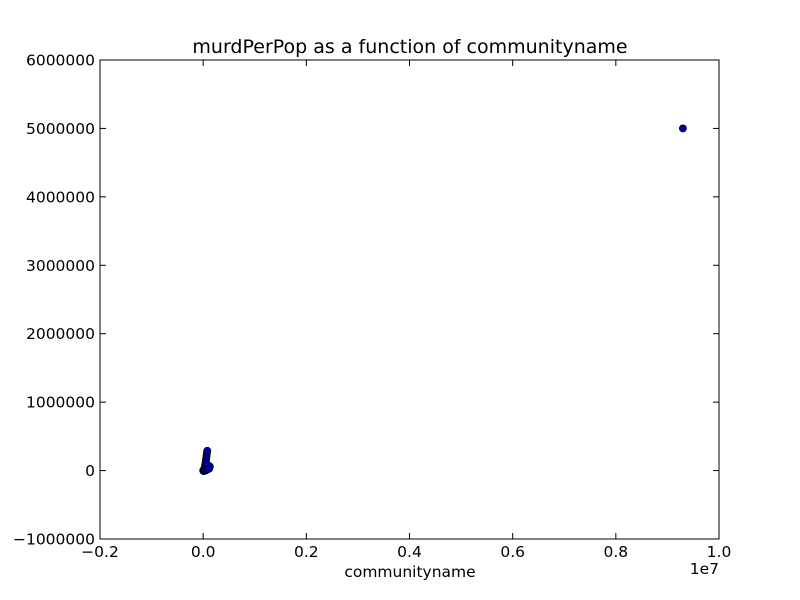 This screenshot has width=800, height=600. Describe the element at coordinates (704, 569) in the screenshot. I see `x-axis-scale-note: 1e7` at that location.